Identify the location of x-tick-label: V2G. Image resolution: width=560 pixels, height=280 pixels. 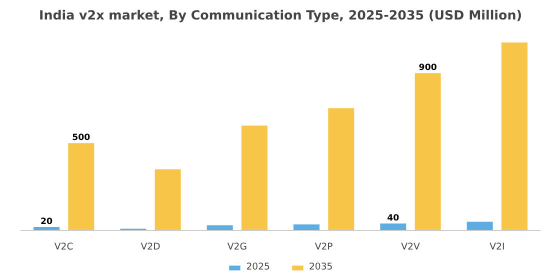
(237, 247).